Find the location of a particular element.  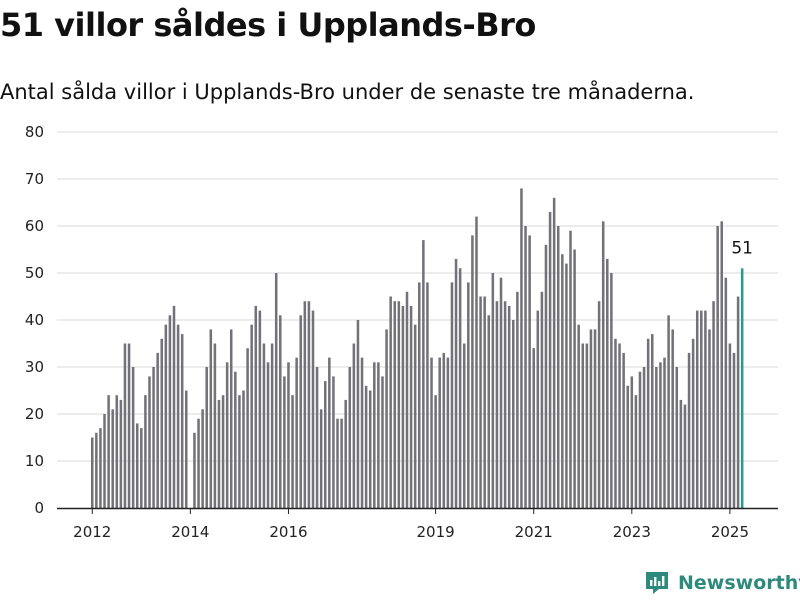

bar-highlighted is located at coordinates (742, 388).